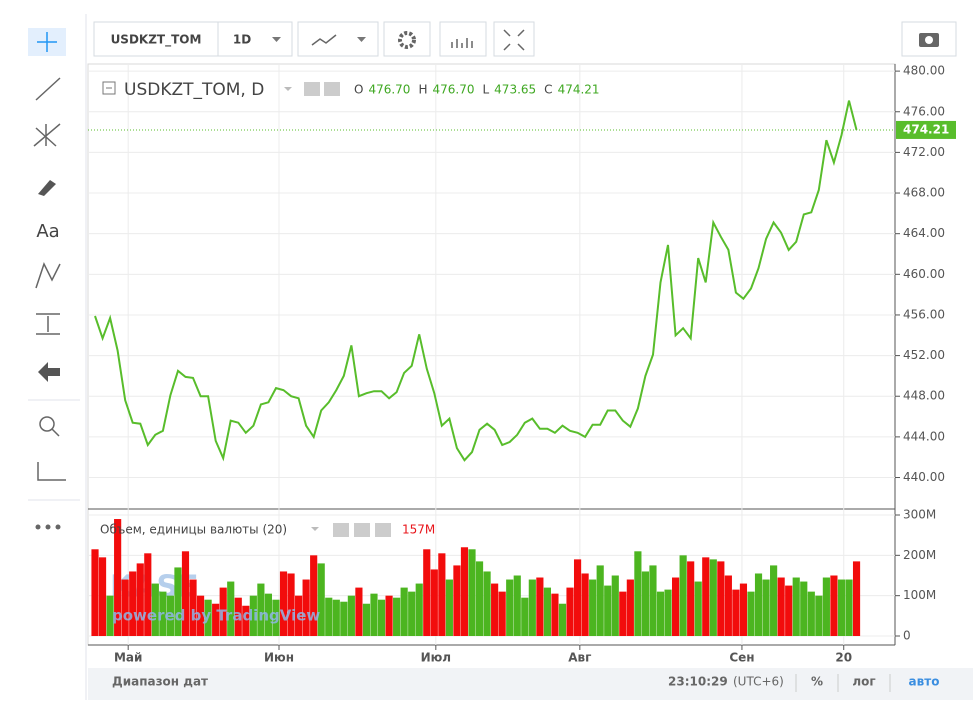  What do you see at coordinates (741, 658) in the screenshot?
I see `x-tick-label: Сен` at bounding box center [741, 658].